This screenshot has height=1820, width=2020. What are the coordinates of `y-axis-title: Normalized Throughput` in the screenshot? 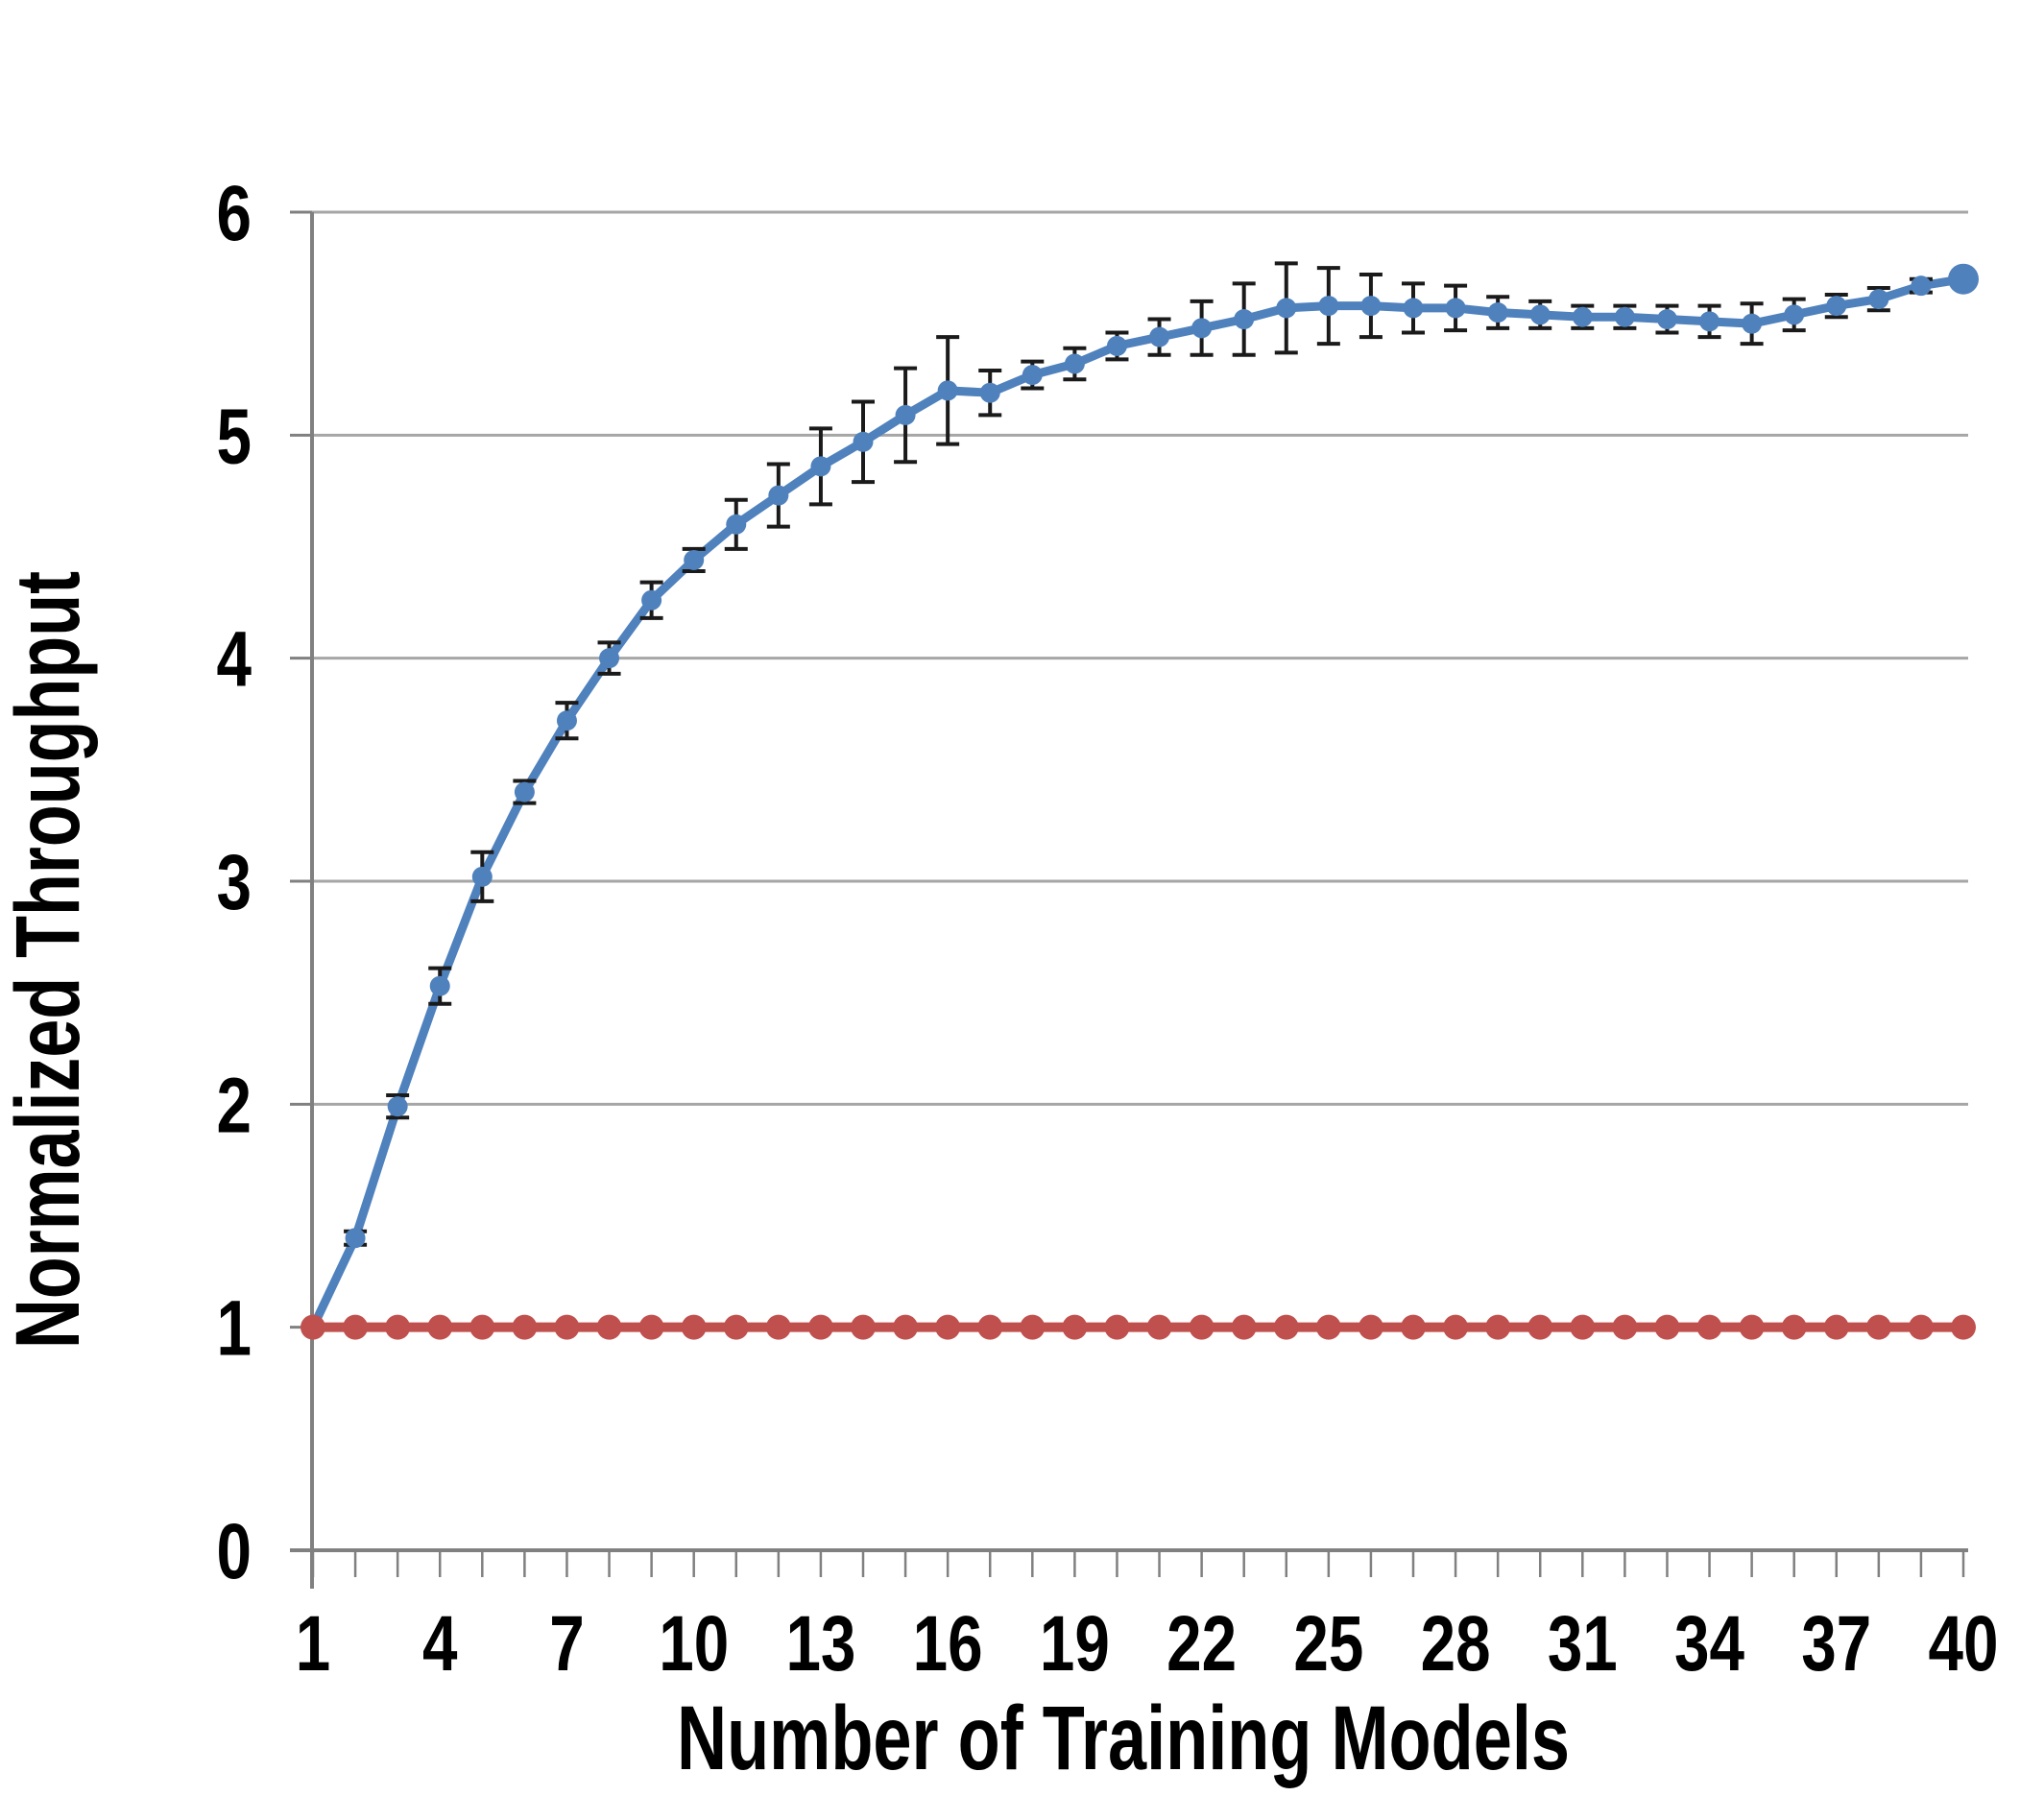 It's located at (49, 960).